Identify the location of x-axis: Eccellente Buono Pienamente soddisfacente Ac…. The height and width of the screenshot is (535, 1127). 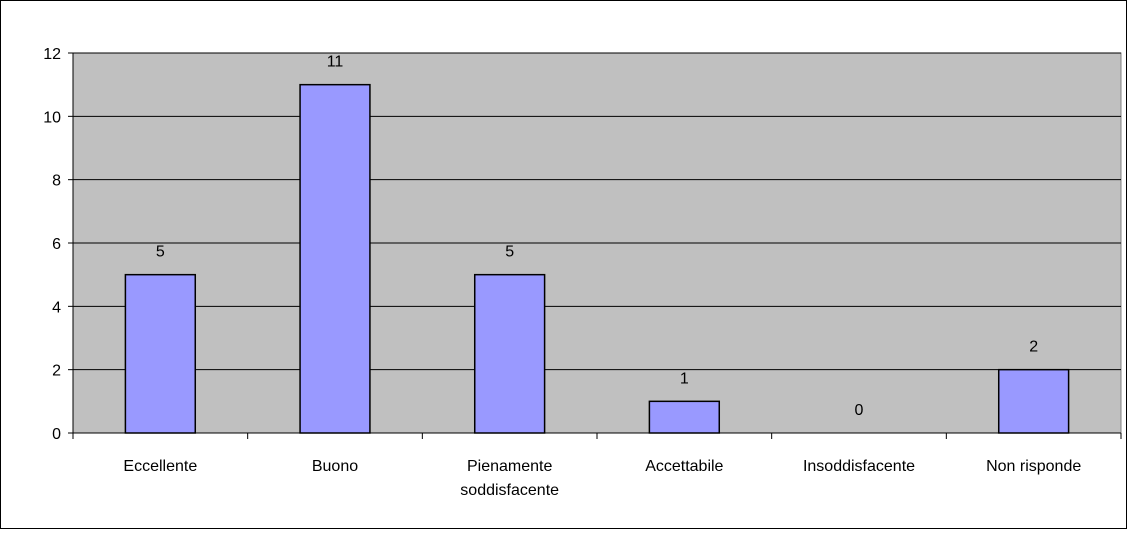
(597, 465).